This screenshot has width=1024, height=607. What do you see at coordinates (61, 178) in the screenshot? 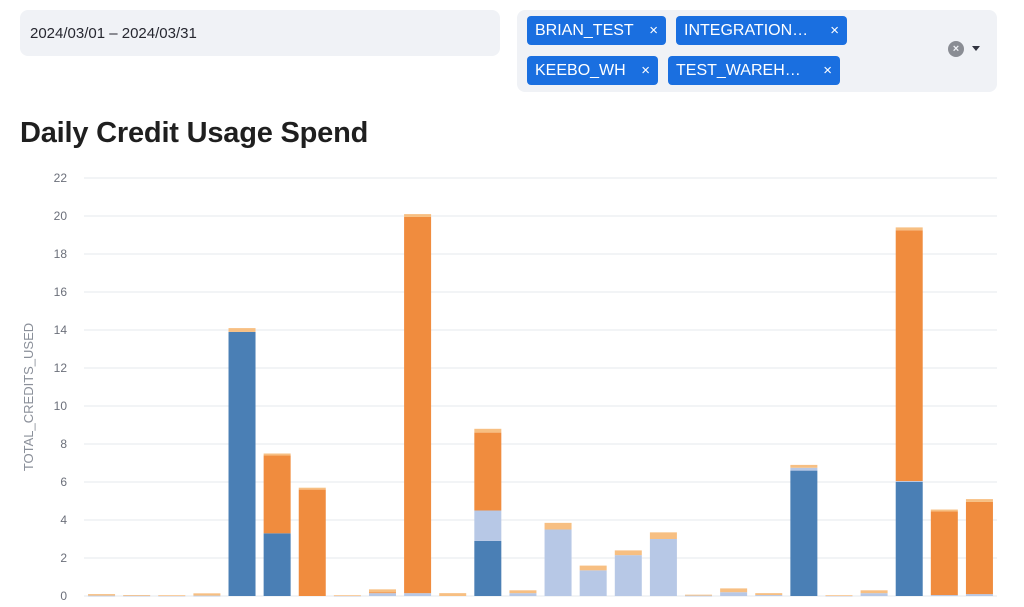
I see `y-tick-label: 22` at bounding box center [61, 178].